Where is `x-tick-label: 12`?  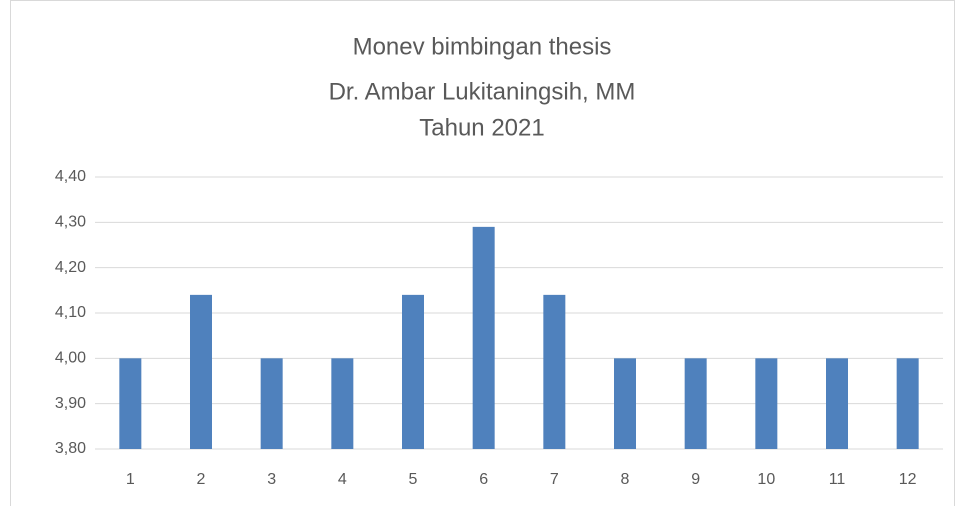
x-tick-label: 12 is located at coordinates (908, 479).